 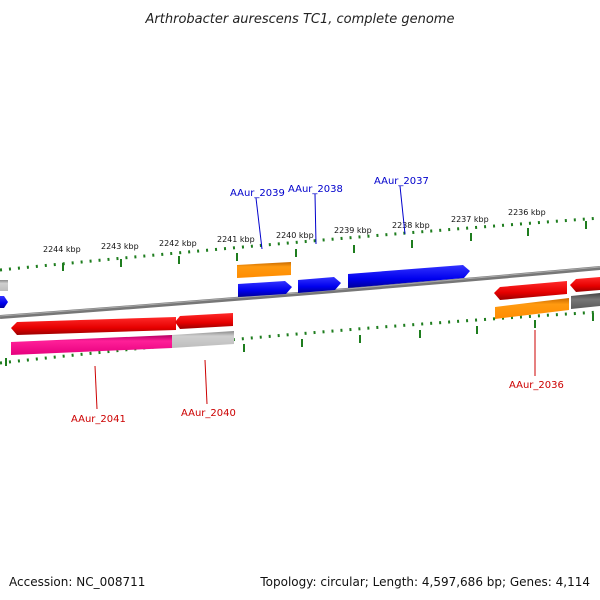 I want to click on outer-tick-ring, so click(x=300, y=244).